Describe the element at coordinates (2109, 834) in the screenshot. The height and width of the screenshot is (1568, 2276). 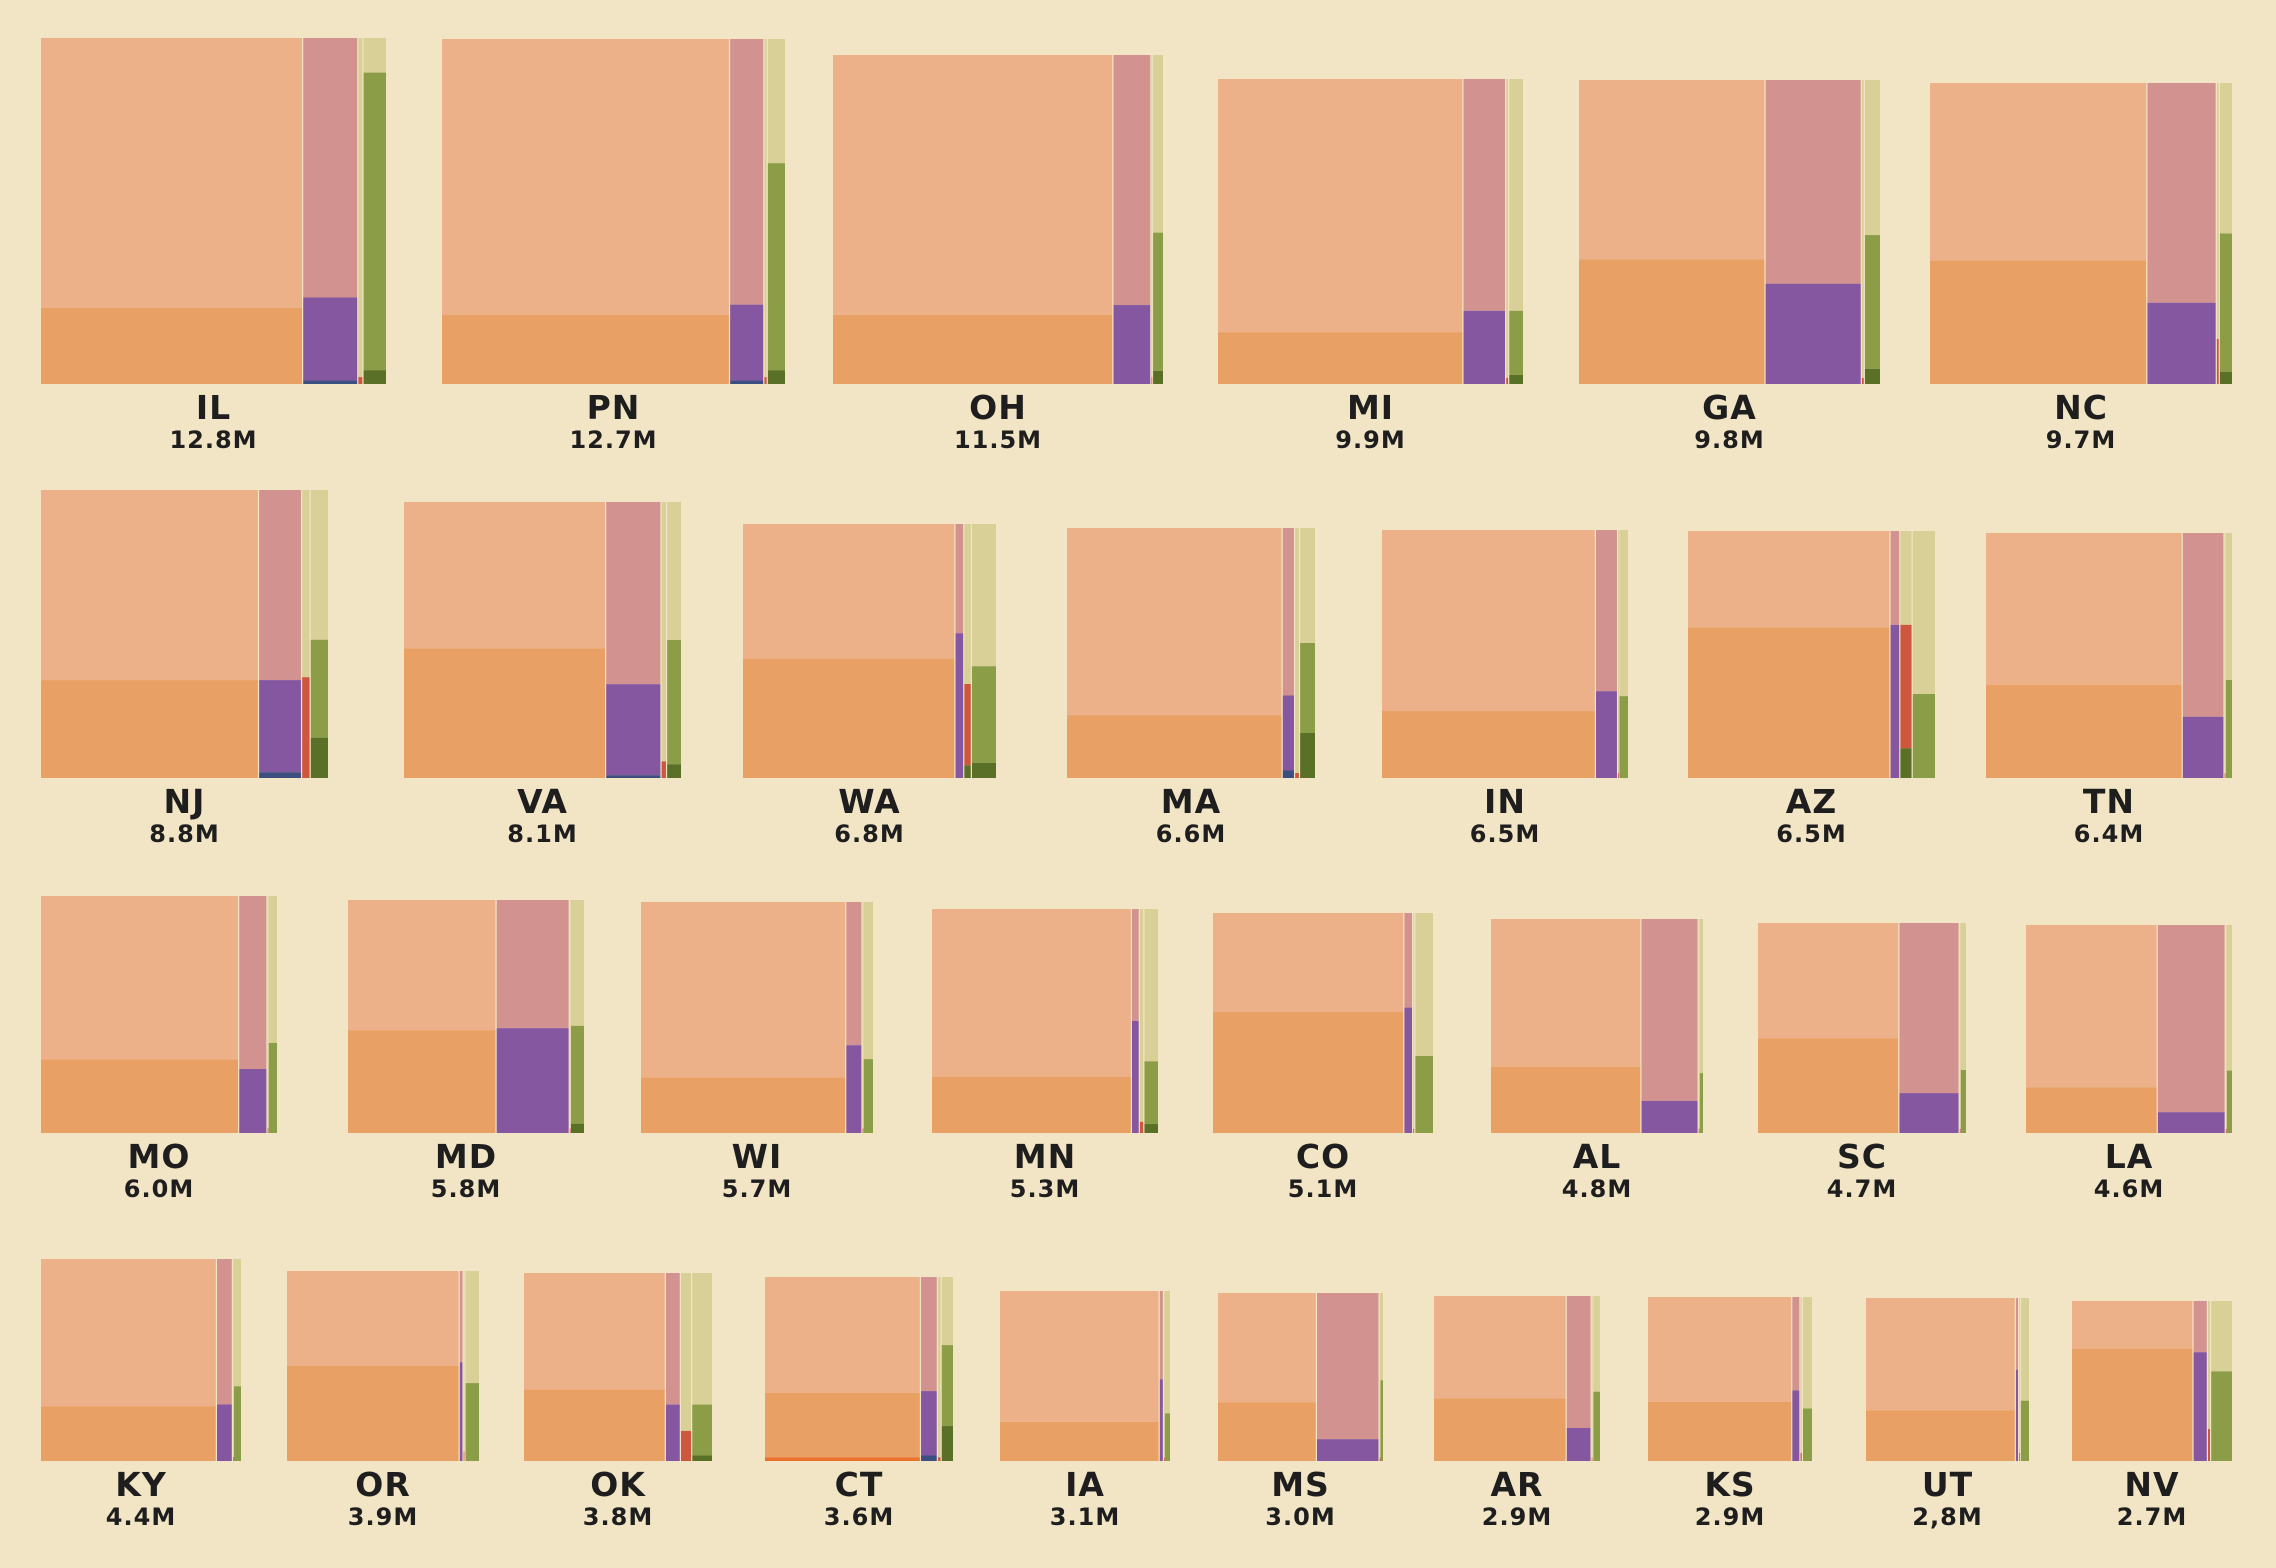
I see `population-label: 6.4M` at that location.